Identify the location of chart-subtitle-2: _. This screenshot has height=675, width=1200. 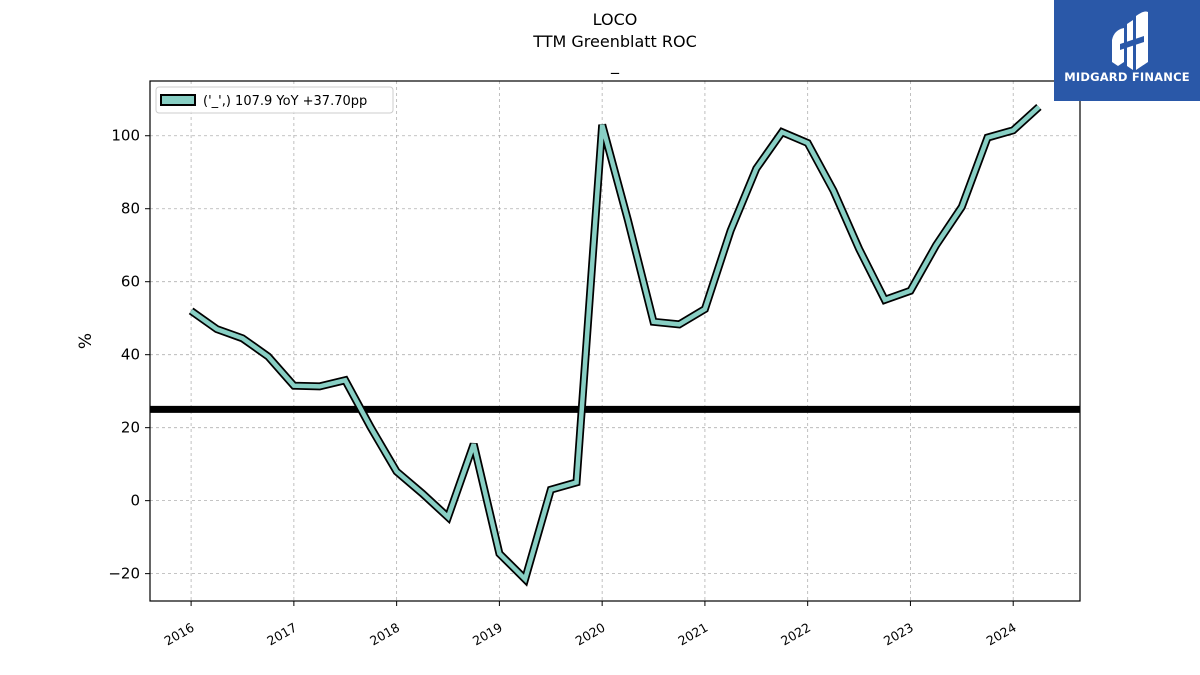
(615, 64).